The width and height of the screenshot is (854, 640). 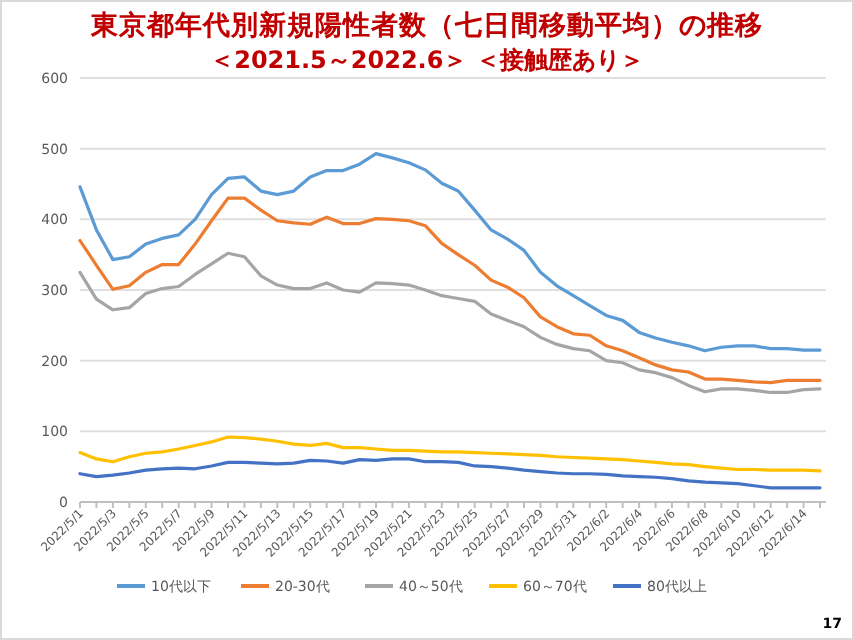 I want to click on chart-title: 東京都年代別新規陽性者数（七日間移動平均）の推移, so click(x=426, y=25).